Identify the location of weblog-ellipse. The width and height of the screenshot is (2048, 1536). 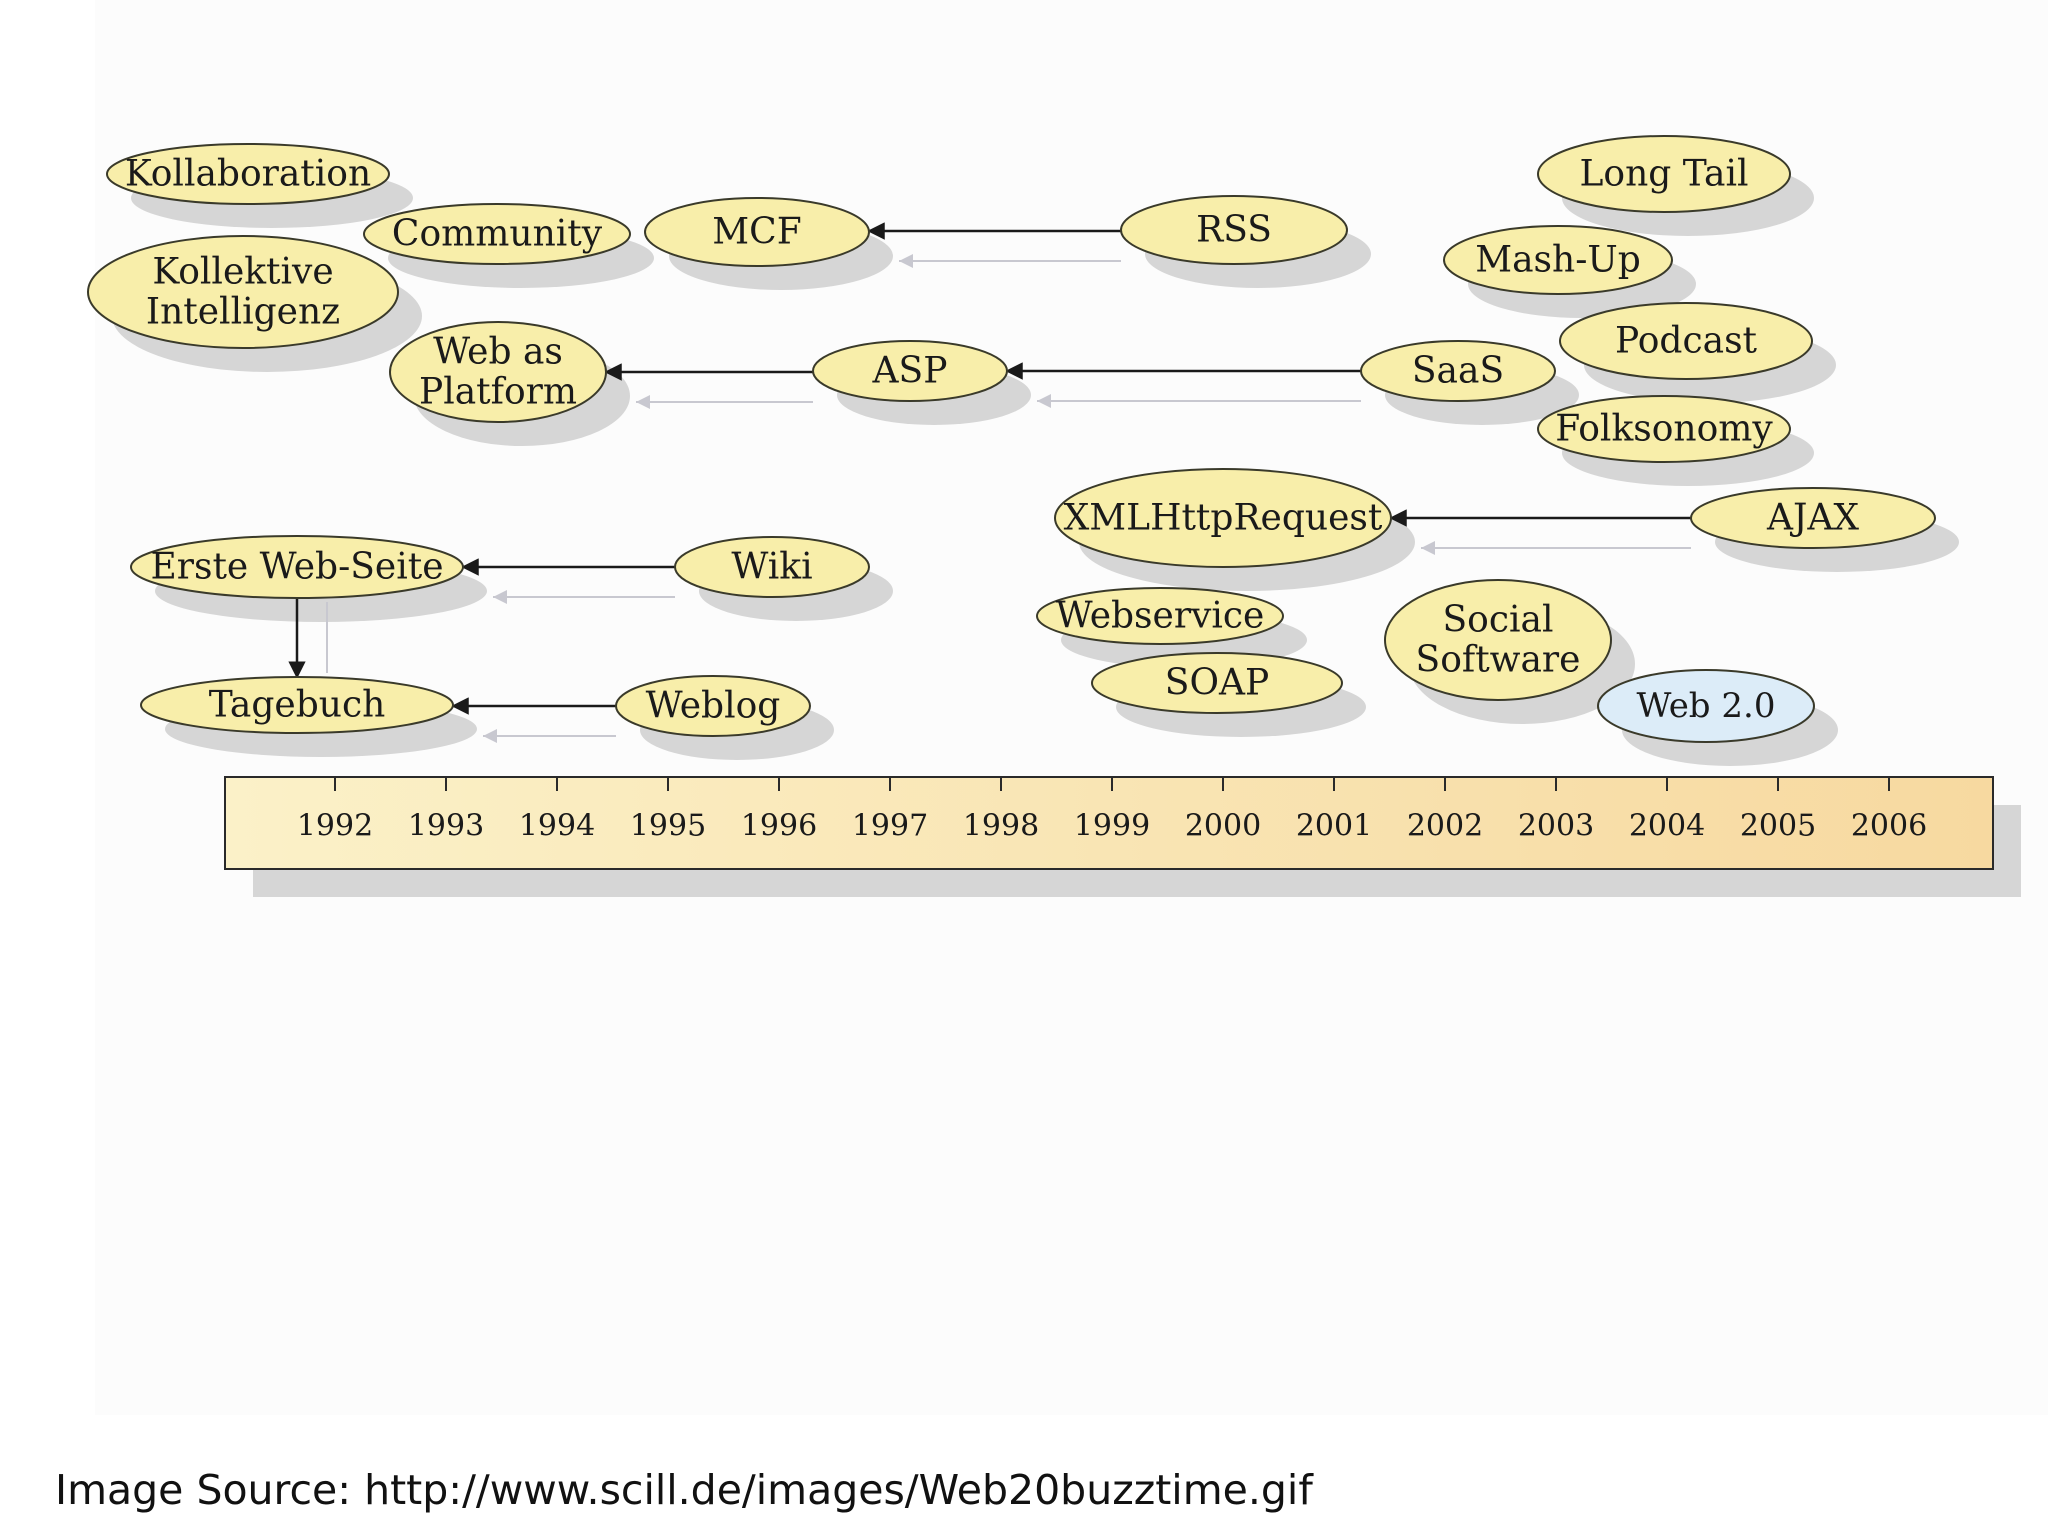
(713, 706).